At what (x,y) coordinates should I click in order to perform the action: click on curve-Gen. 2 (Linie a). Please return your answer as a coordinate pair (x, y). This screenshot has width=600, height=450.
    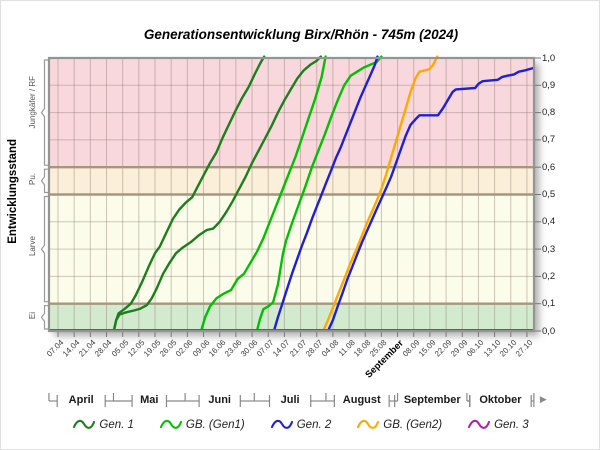
    Looking at the image, I should click on (325, 193).